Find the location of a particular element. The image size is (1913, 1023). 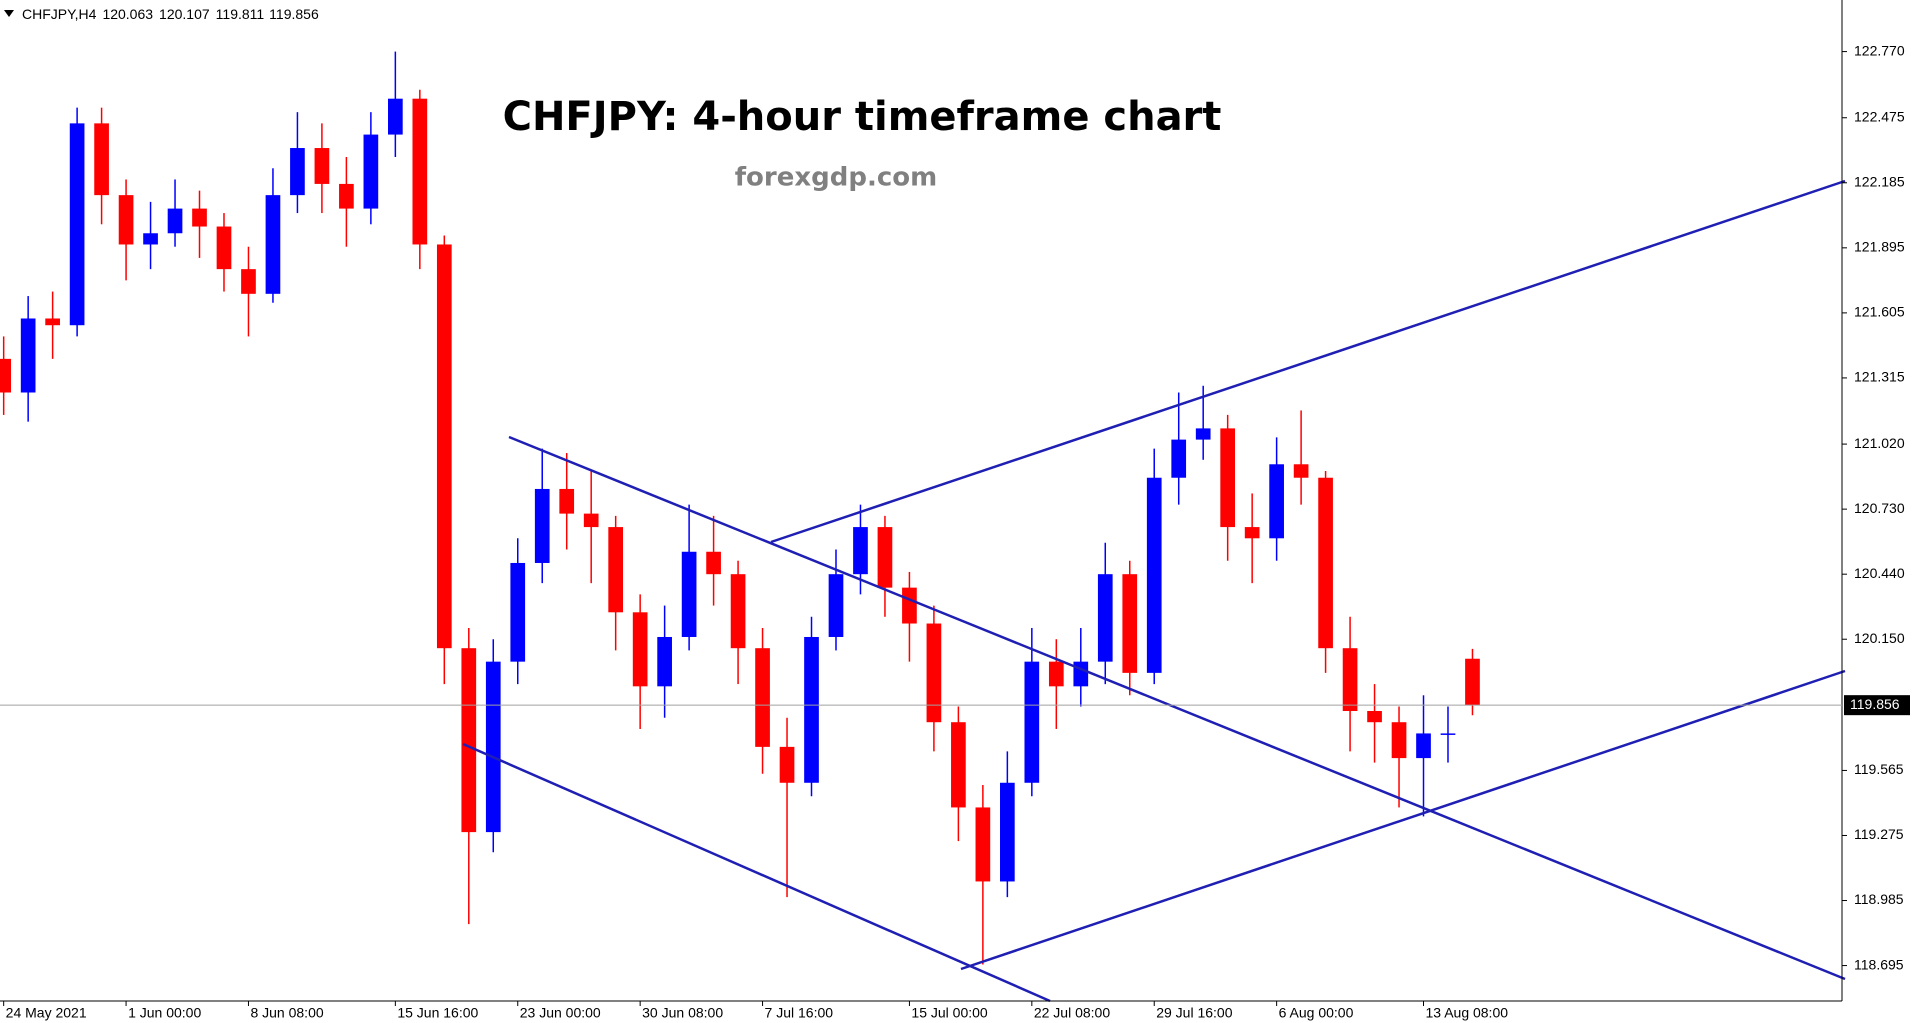

y-tick-label: 122.185 is located at coordinates (1879, 181).